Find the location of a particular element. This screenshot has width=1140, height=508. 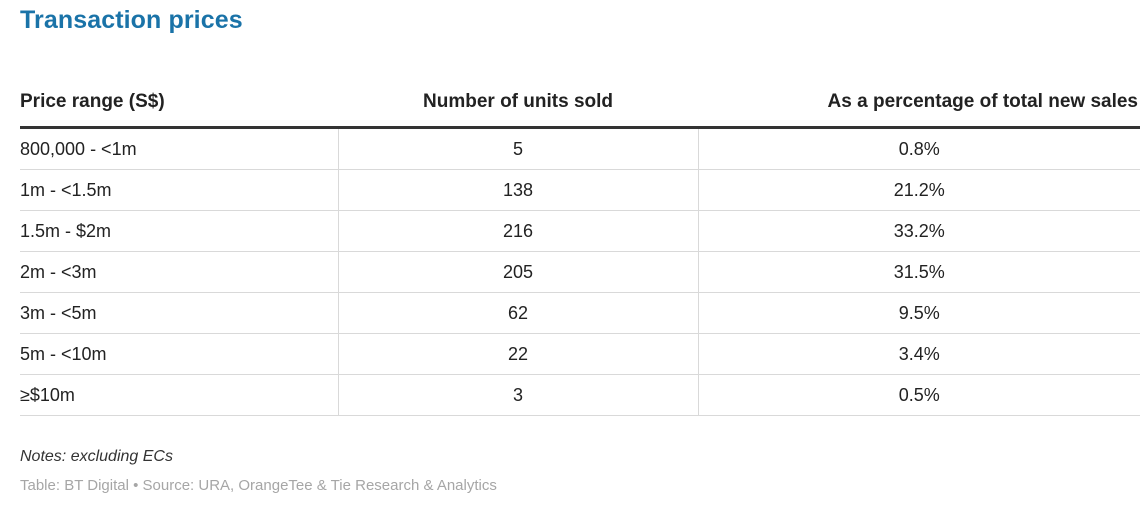

cell-units-sold: 205 is located at coordinates (517, 272).